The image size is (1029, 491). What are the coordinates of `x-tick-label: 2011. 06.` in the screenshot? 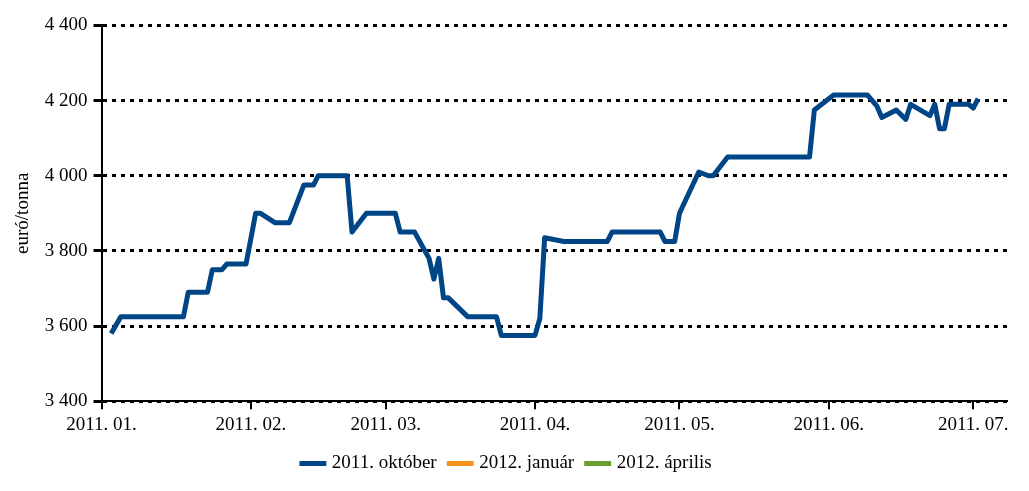 It's located at (829, 423).